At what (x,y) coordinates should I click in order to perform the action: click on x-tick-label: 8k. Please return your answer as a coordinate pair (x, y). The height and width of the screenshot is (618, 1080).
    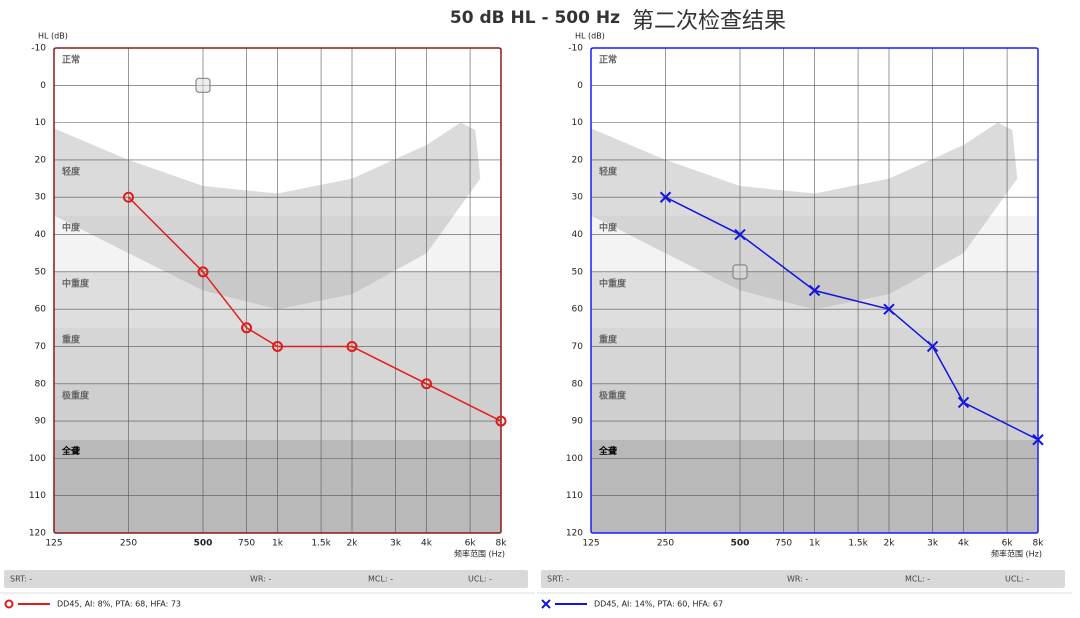
    Looking at the image, I should click on (1039, 544).